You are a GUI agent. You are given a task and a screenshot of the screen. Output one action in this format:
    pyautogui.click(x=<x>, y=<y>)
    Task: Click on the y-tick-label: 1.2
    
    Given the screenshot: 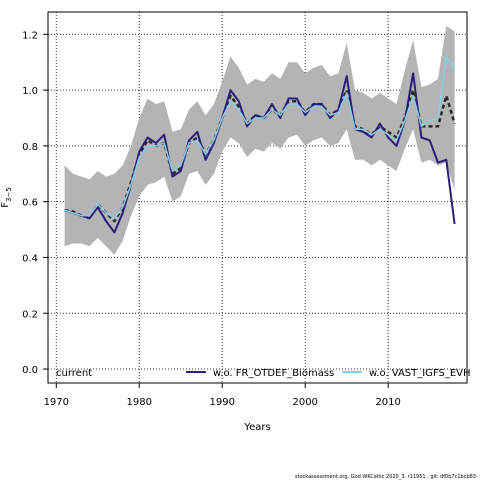 What is the action you would take?
    pyautogui.click(x=30, y=35)
    